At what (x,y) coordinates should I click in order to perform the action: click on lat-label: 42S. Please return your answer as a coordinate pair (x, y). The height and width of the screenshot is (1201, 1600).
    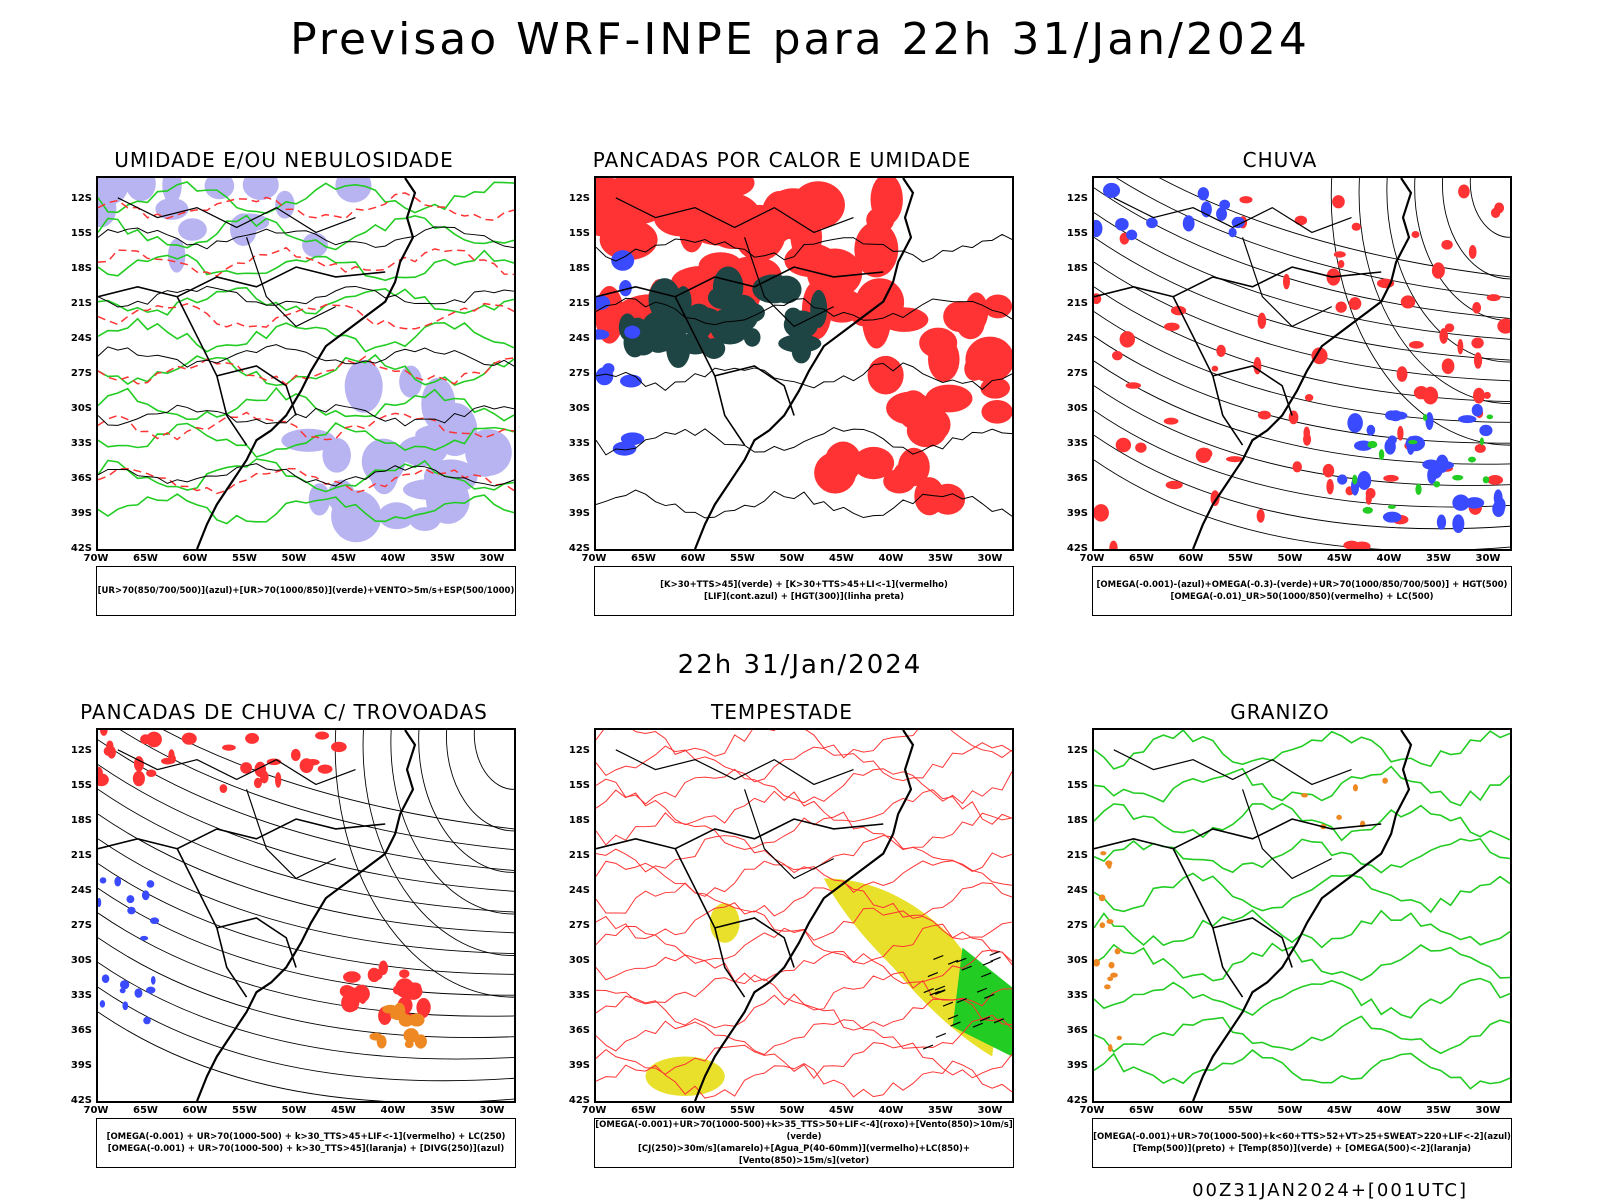
    Looking at the image, I should click on (1077, 548).